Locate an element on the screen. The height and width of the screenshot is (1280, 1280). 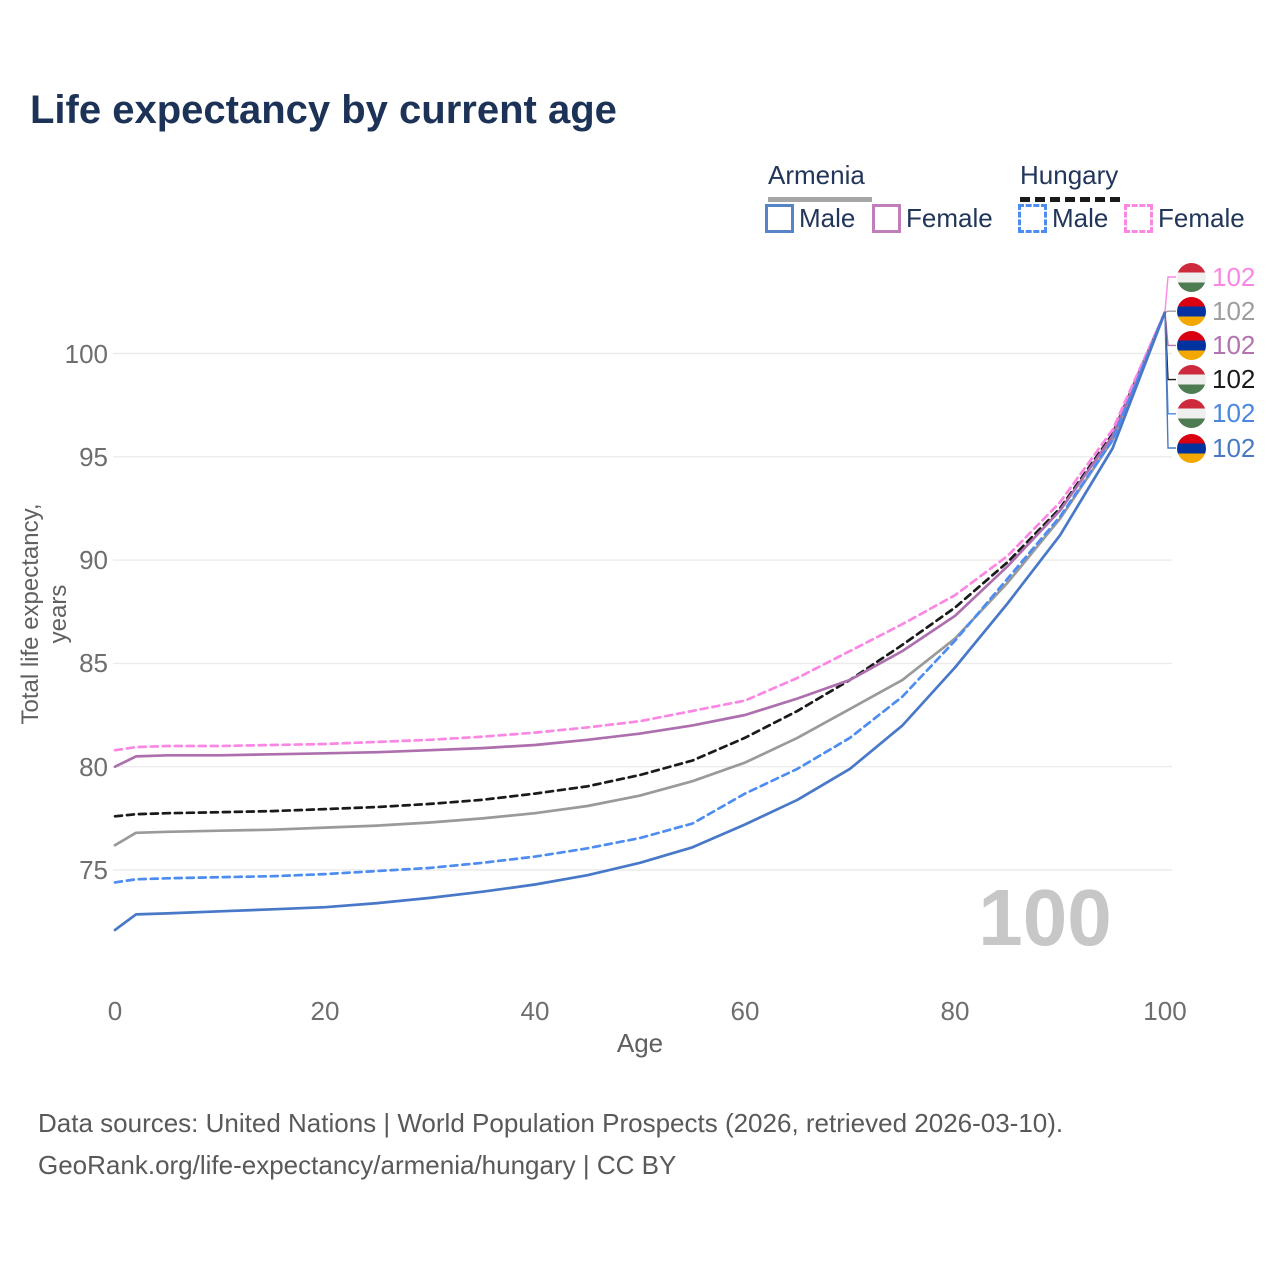
x-tick-label-80: 80 is located at coordinates (955, 1011).